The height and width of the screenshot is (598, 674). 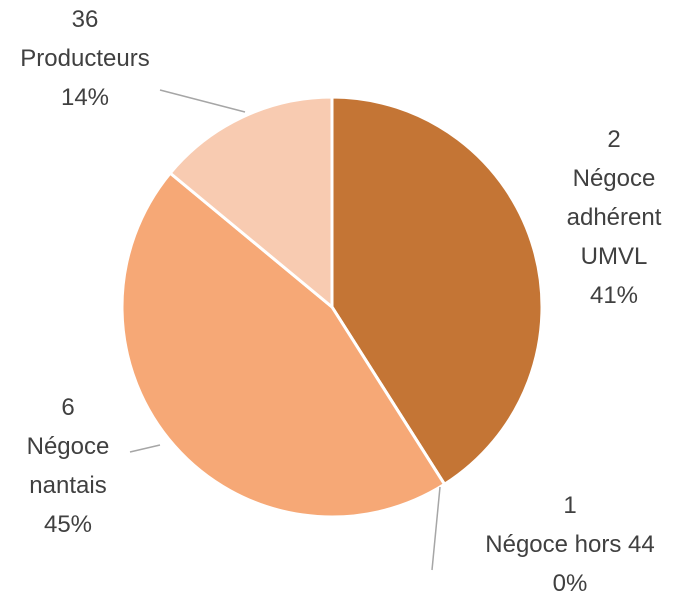 I want to click on category: Négoce nantais, so click(x=68, y=466).